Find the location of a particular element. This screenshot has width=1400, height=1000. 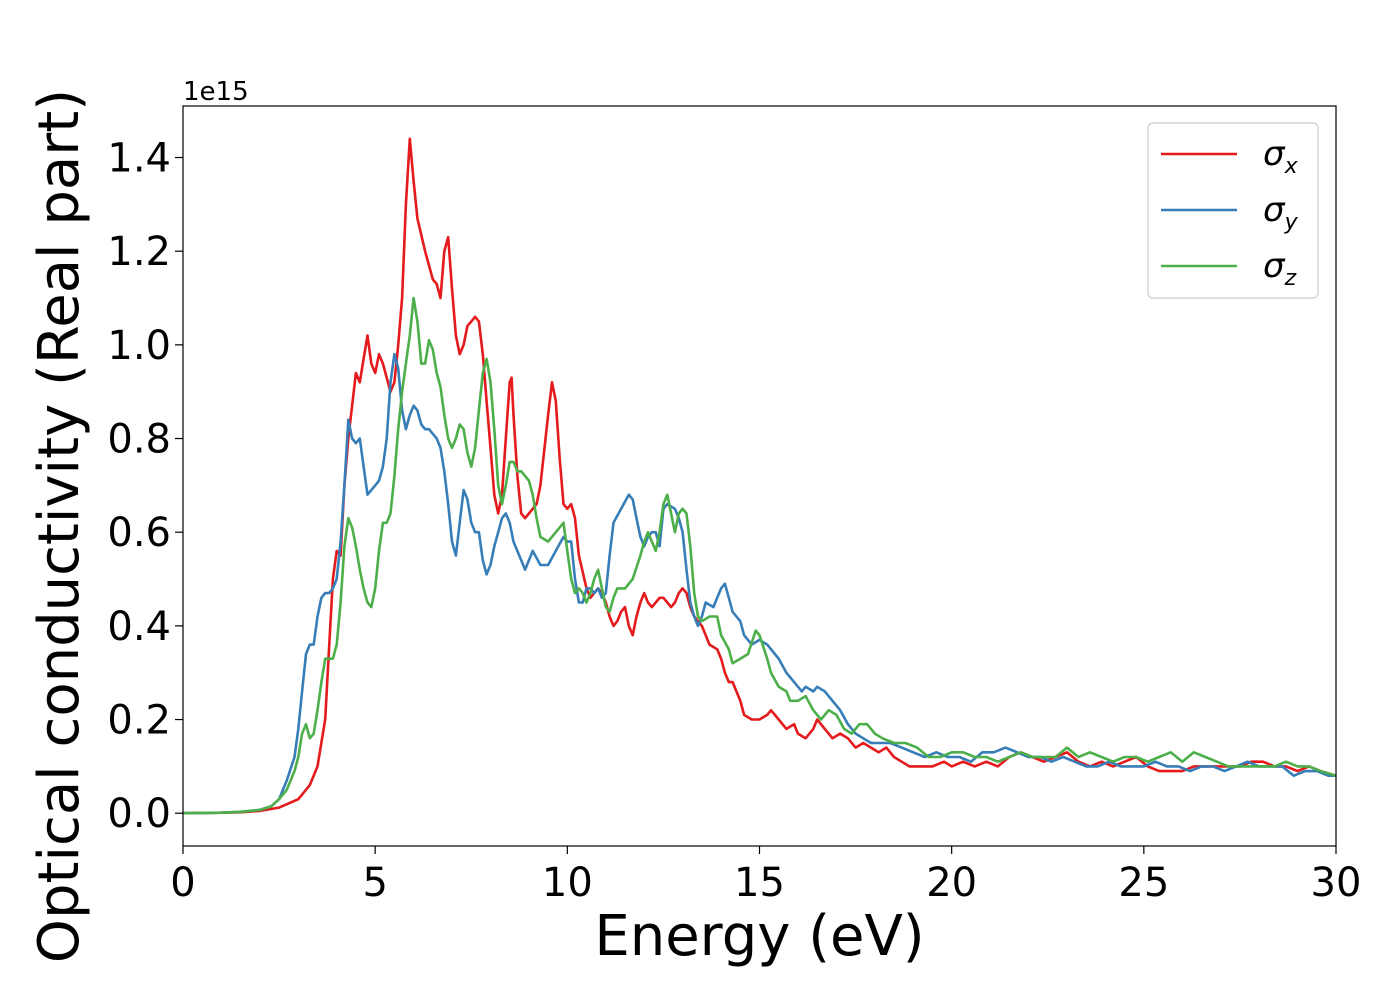

x-axis-title: Energy (eV) is located at coordinates (759, 936).